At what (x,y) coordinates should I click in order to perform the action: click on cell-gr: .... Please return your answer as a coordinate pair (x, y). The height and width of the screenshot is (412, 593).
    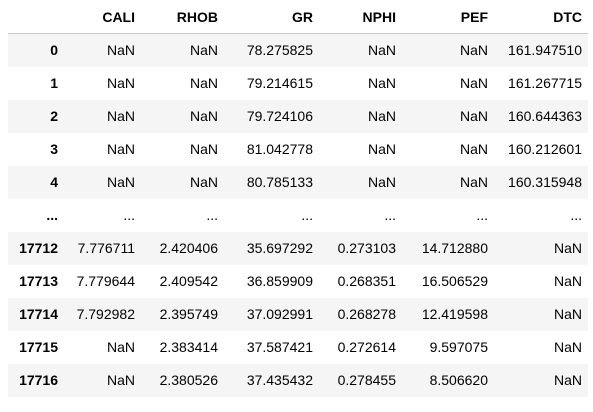
    Looking at the image, I should click on (307, 215).